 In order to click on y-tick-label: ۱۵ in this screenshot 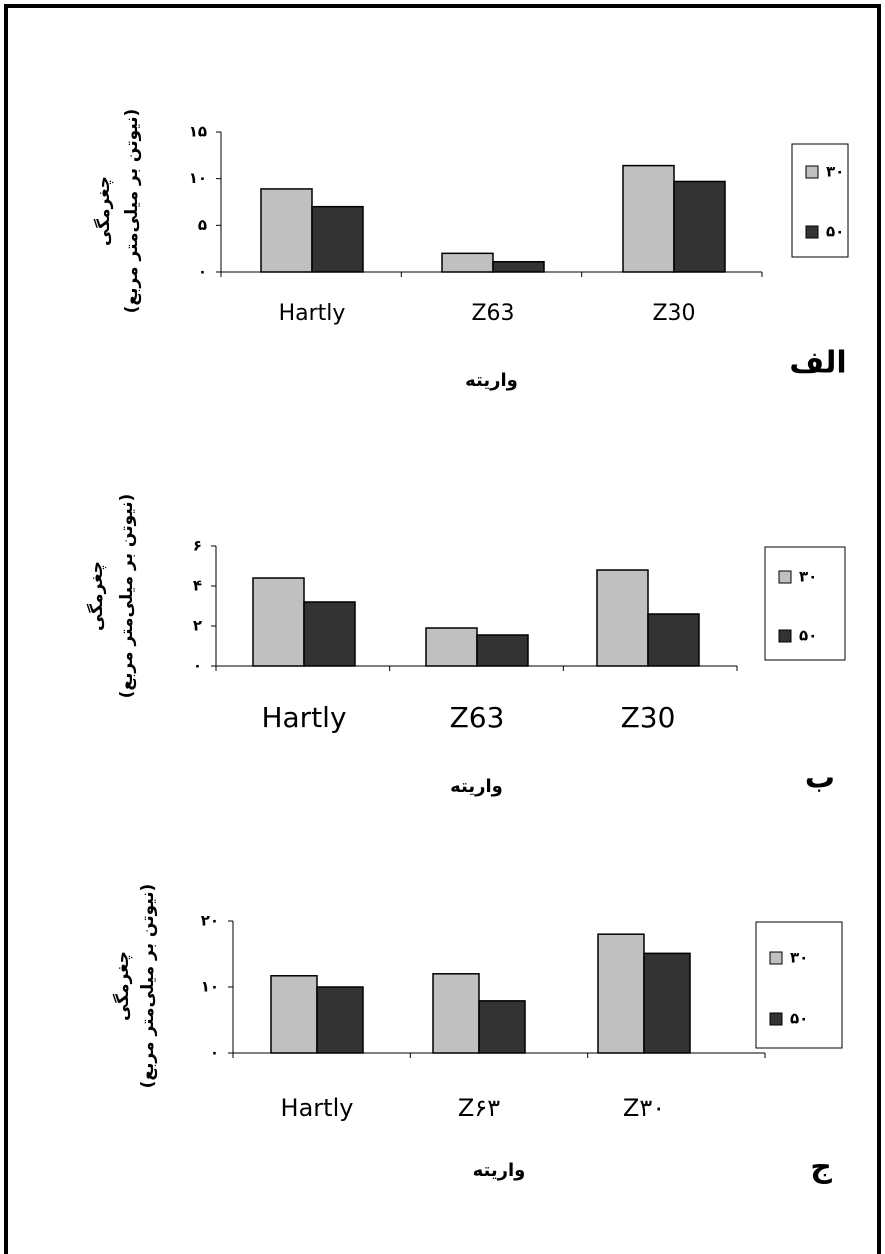, I will do `click(198, 132)`.